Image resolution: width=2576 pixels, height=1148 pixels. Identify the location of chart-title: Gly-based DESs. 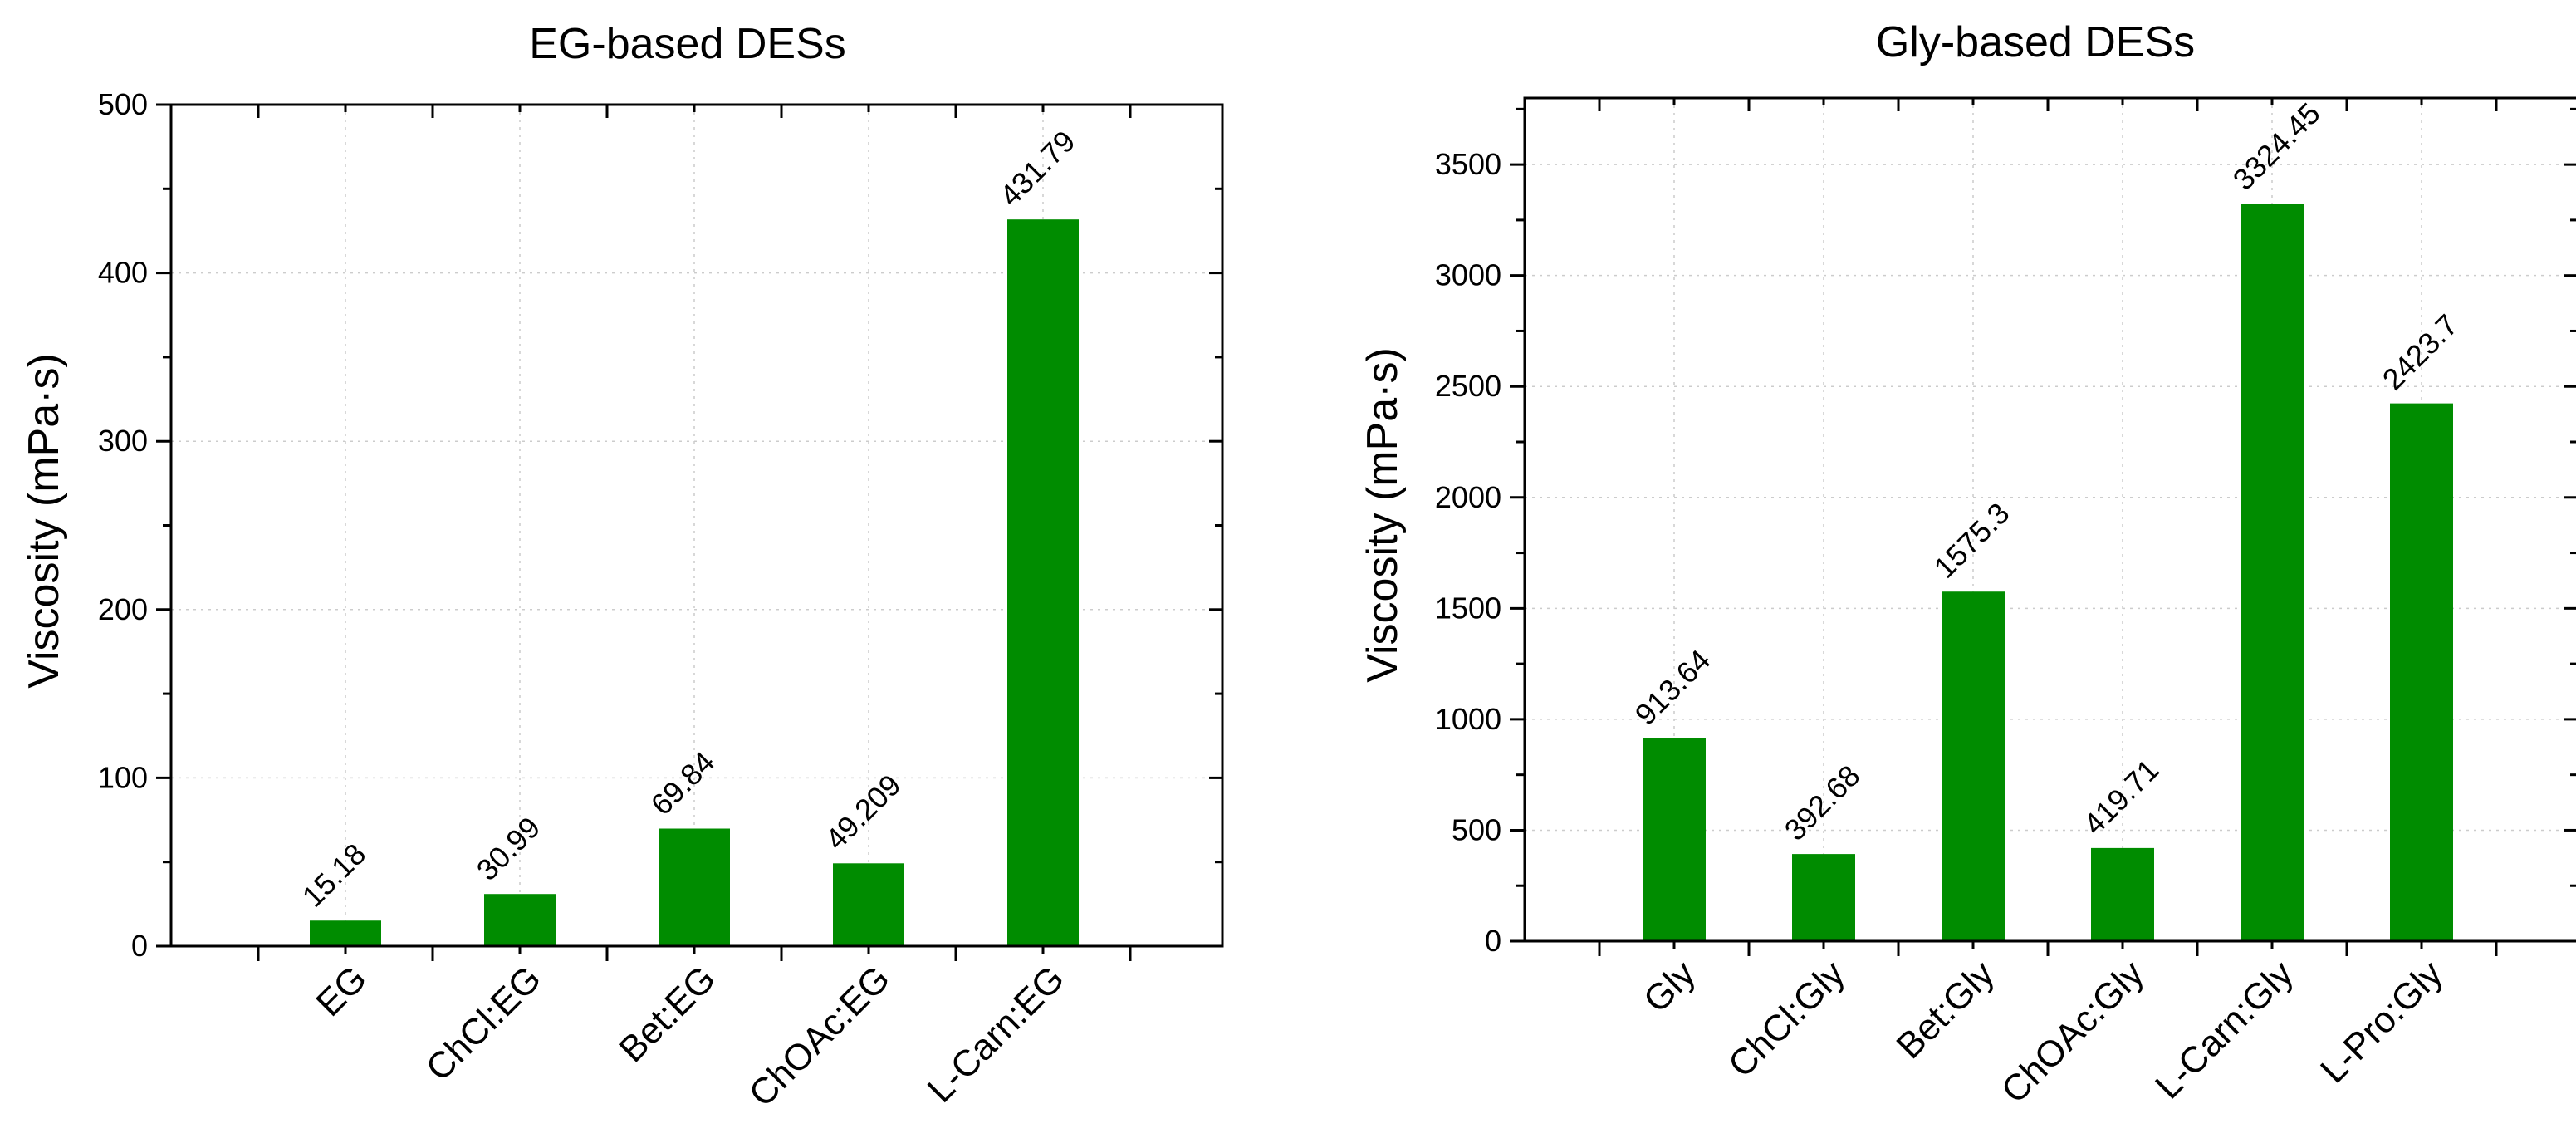
(2036, 42).